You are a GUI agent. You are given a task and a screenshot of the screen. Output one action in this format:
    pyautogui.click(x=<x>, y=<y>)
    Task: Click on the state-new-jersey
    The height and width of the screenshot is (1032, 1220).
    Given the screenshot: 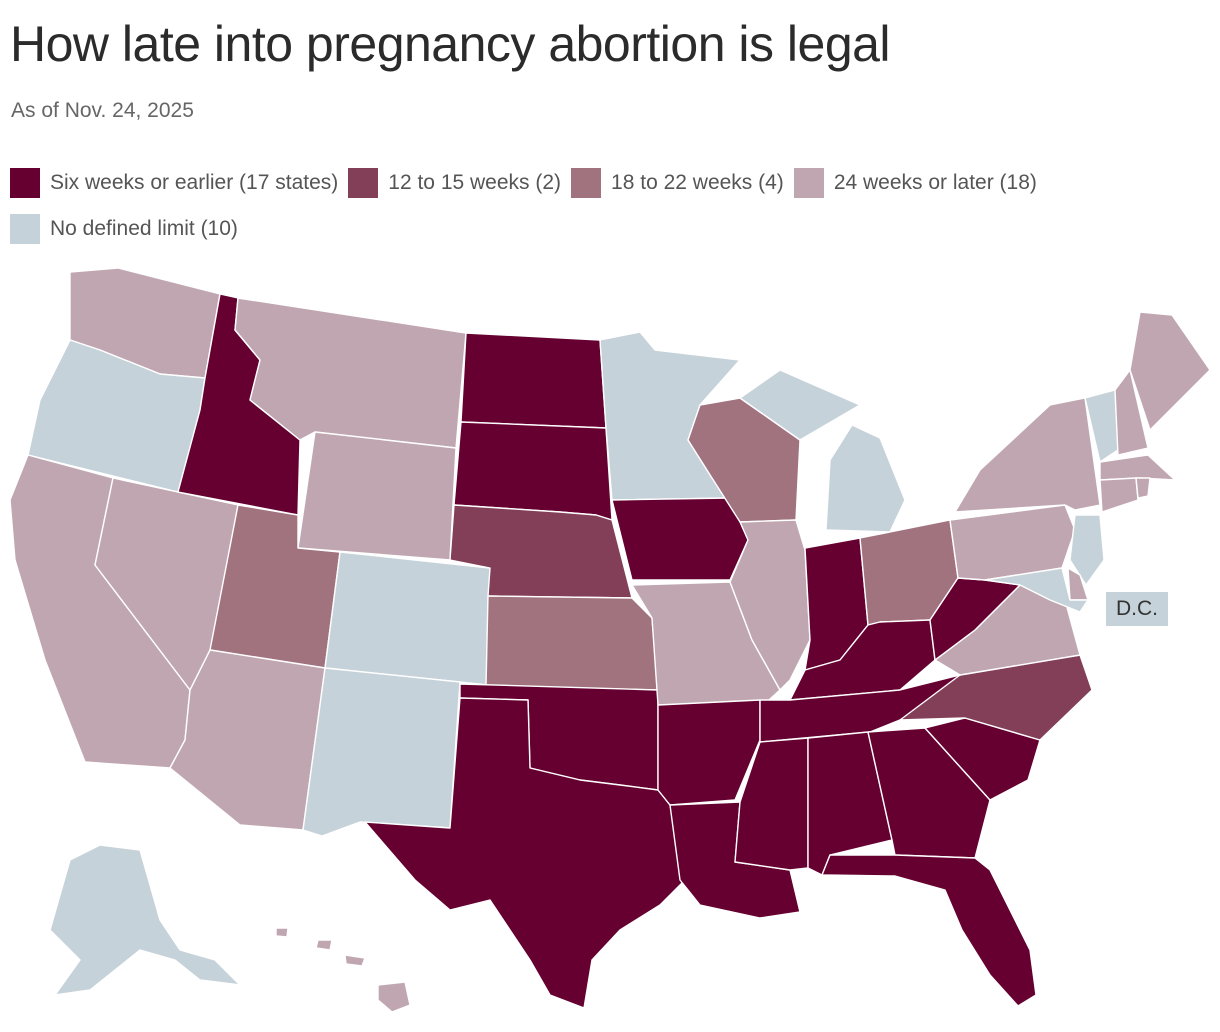 What is the action you would take?
    pyautogui.click(x=1087, y=550)
    